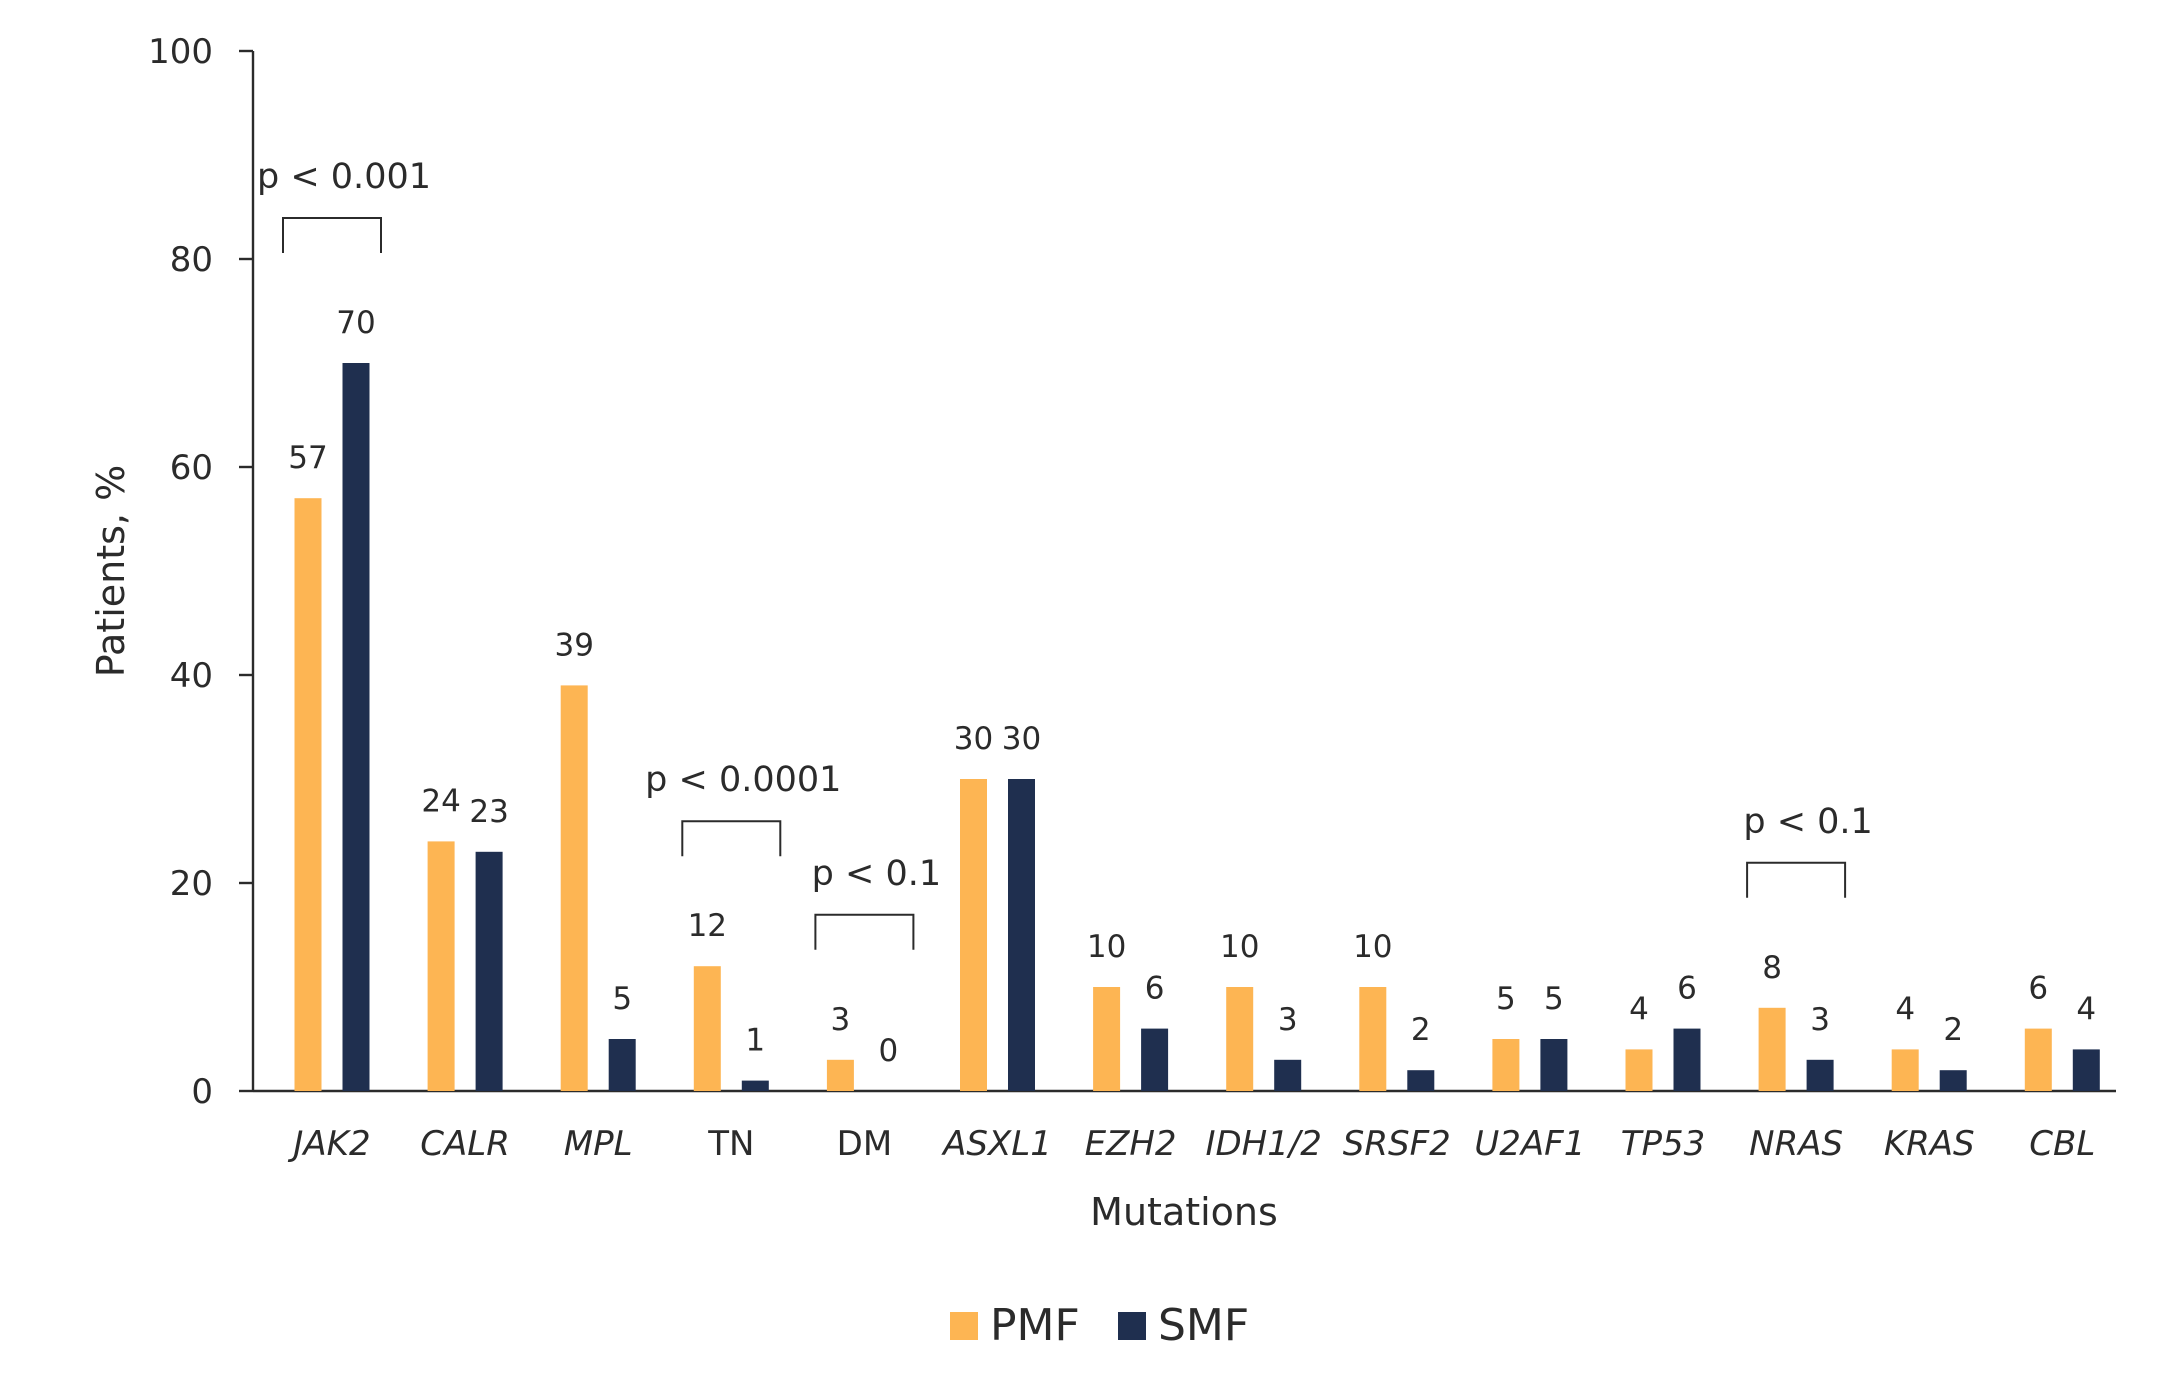  What do you see at coordinates (202, 1092) in the screenshot?
I see `y-tick-label: 0` at bounding box center [202, 1092].